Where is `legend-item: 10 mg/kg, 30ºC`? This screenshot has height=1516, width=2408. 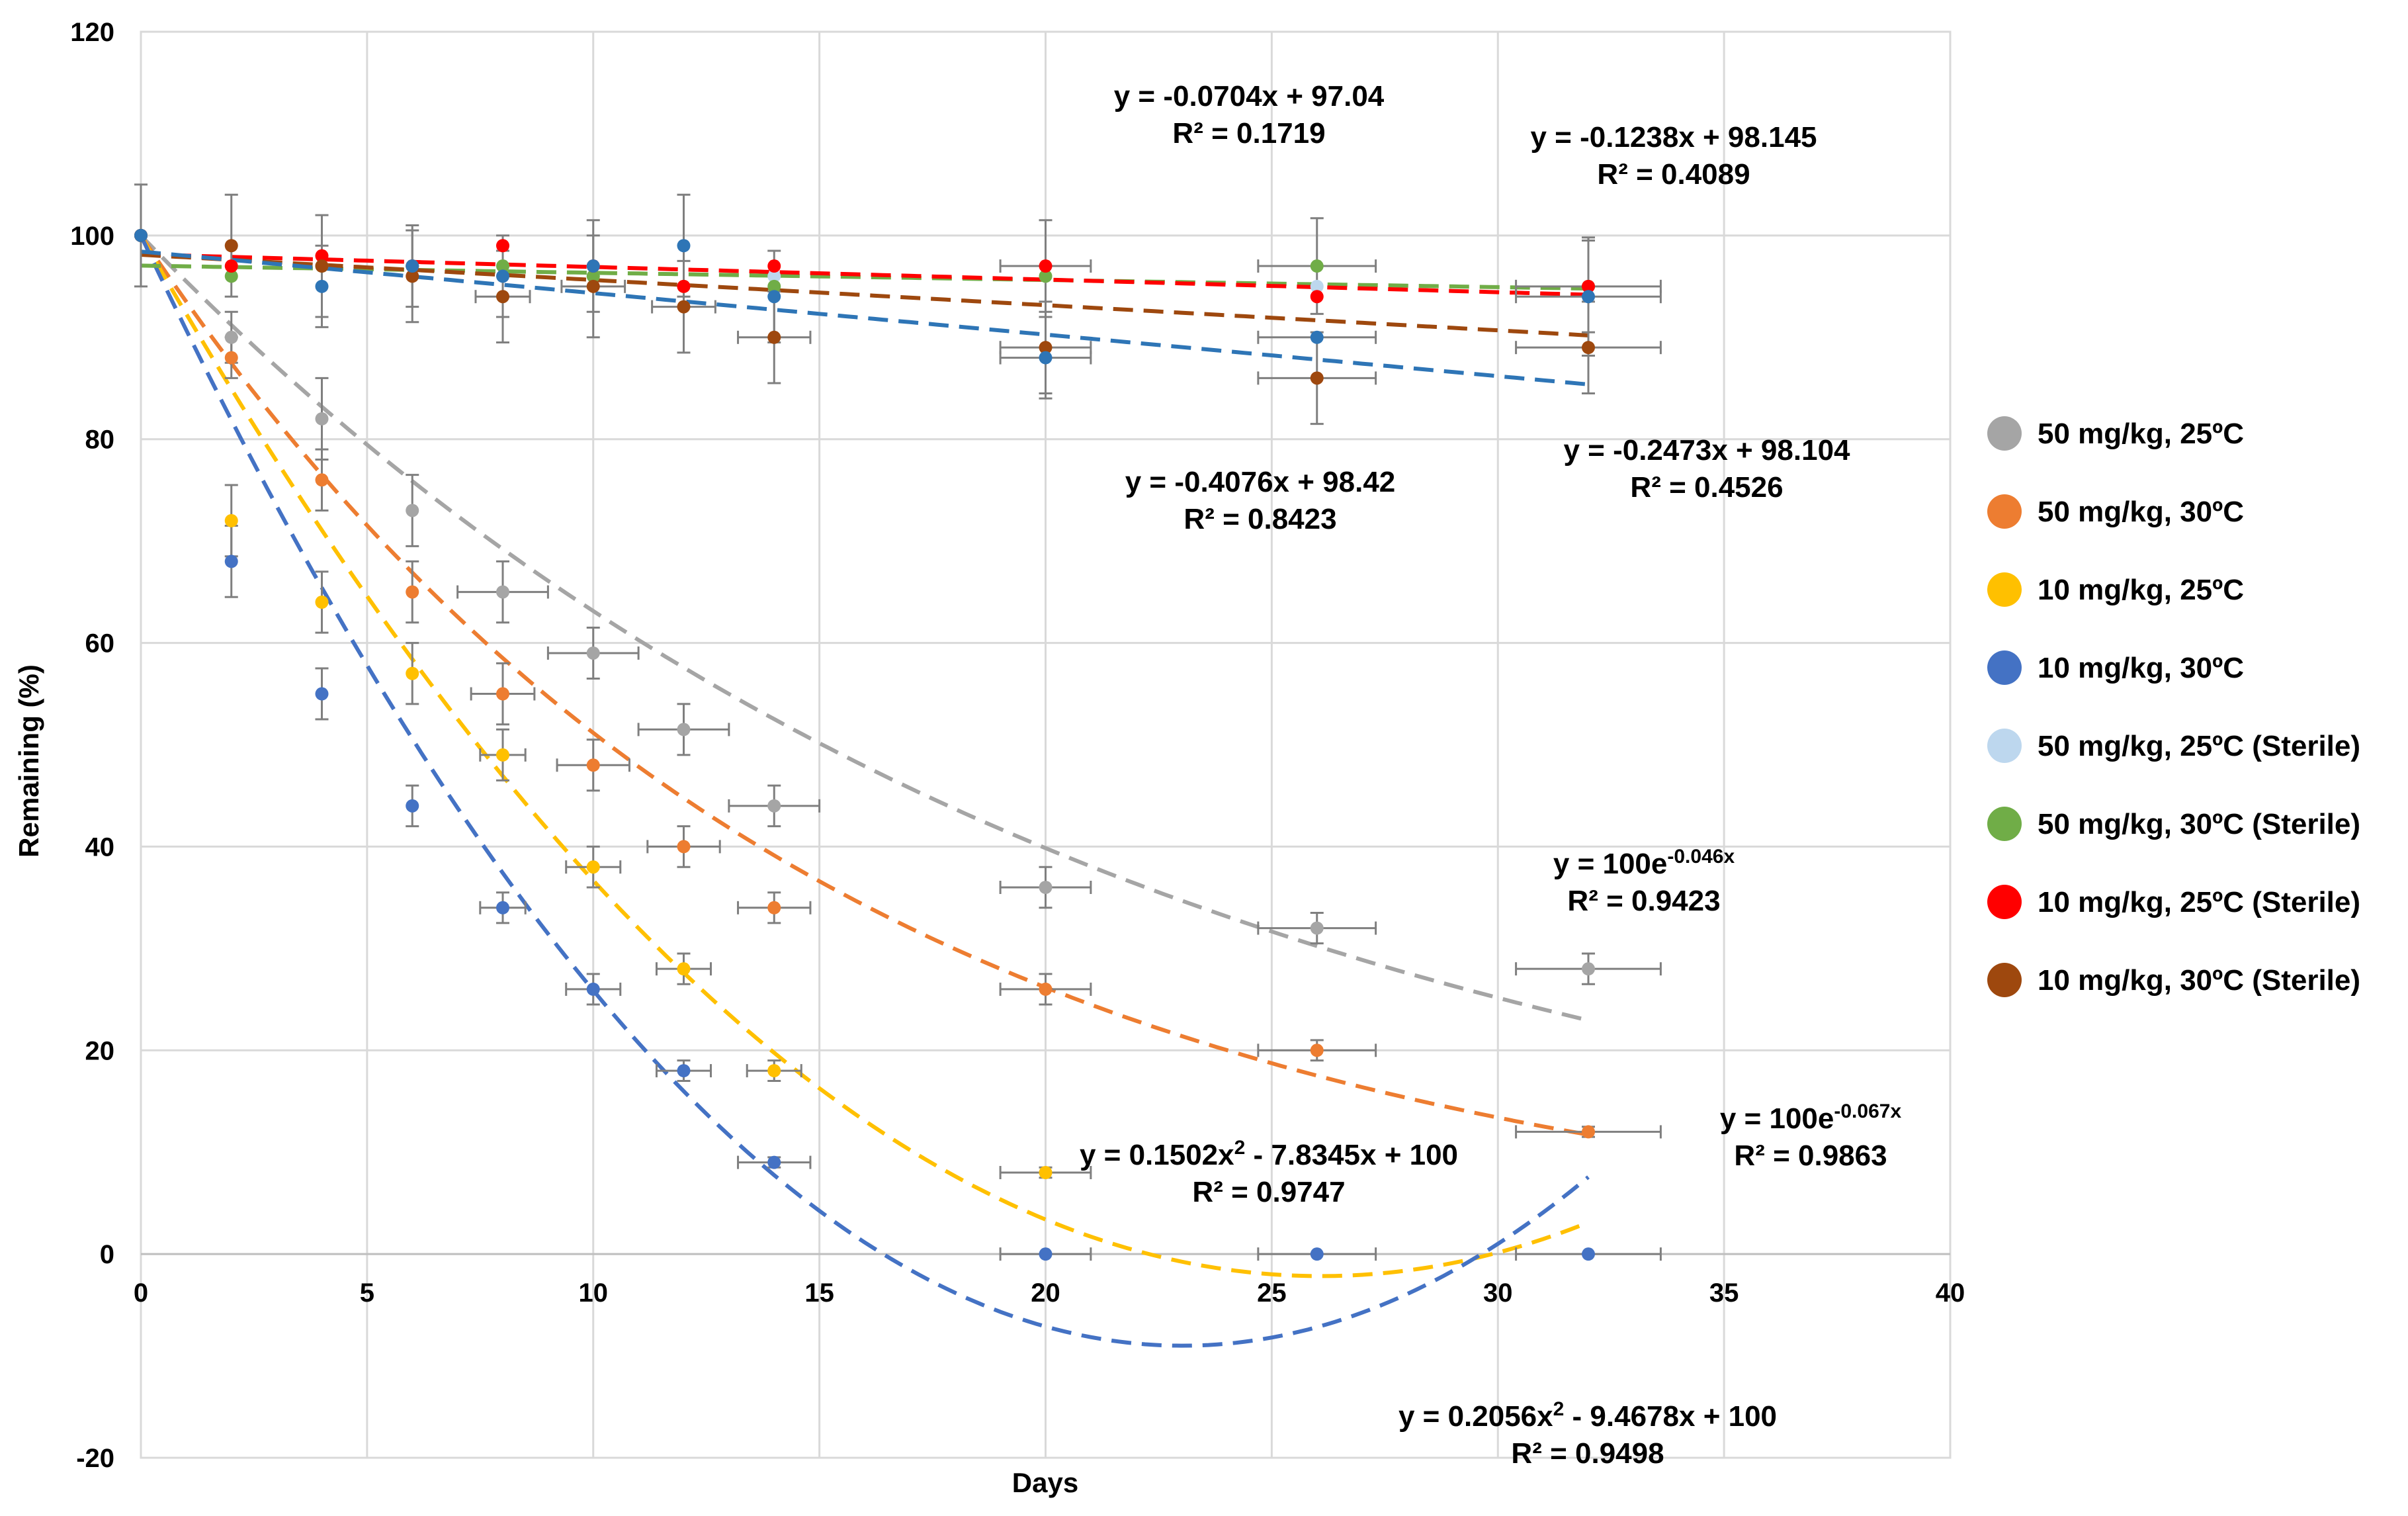
legend-item: 10 mg/kg, 30ºC is located at coordinates (2115, 667).